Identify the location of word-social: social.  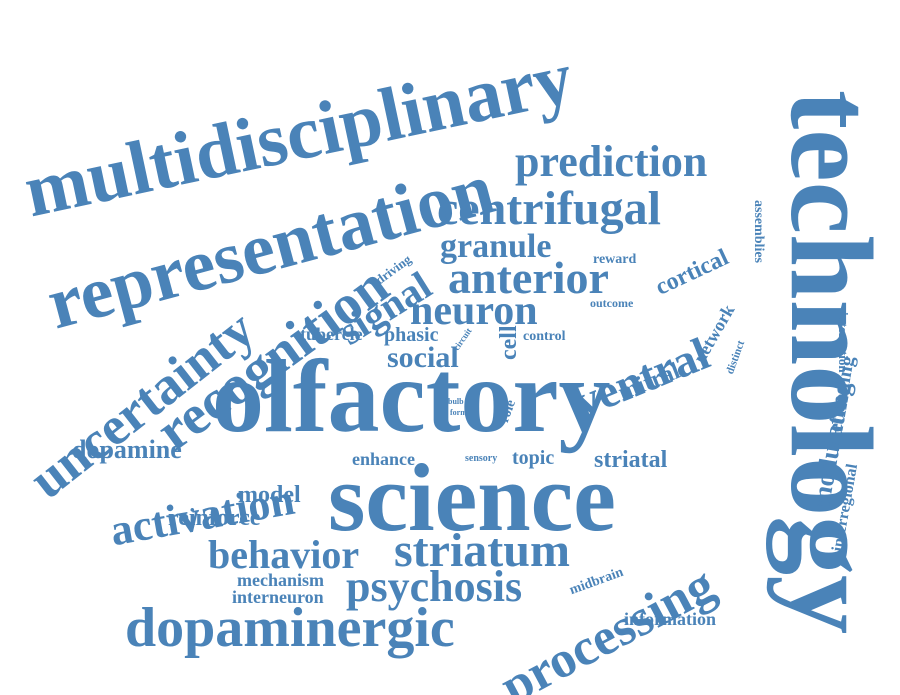
(423, 357).